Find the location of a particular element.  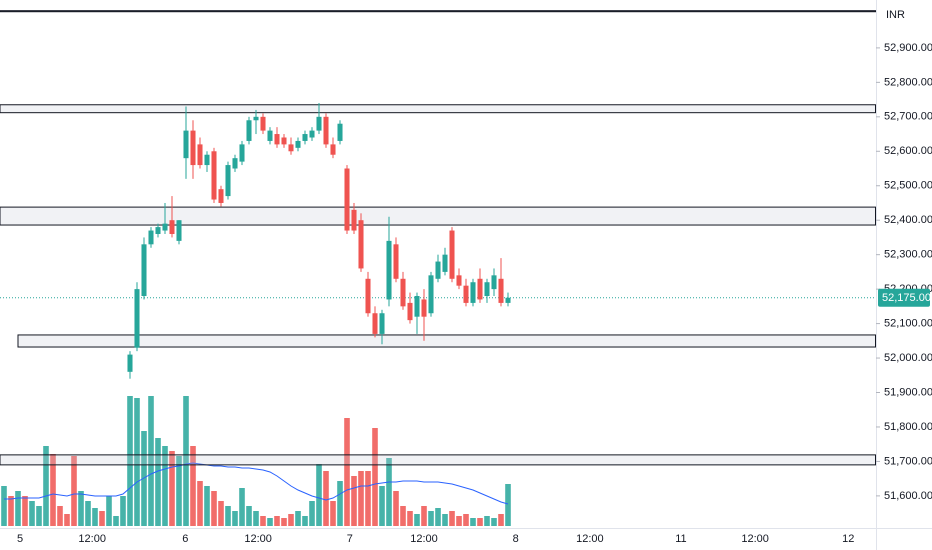

x-tick-label: 6 is located at coordinates (185, 539).